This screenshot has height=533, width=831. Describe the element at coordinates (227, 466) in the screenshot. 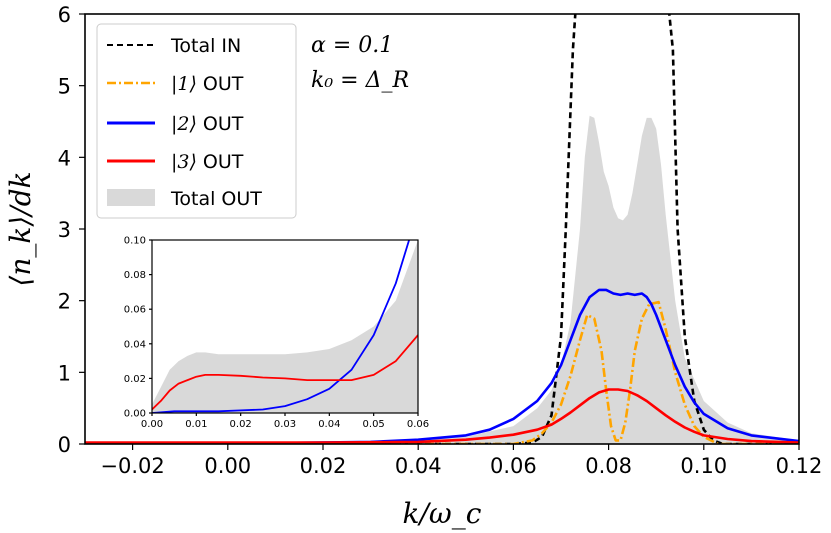

I see `x-tick-label: 0.00` at that location.